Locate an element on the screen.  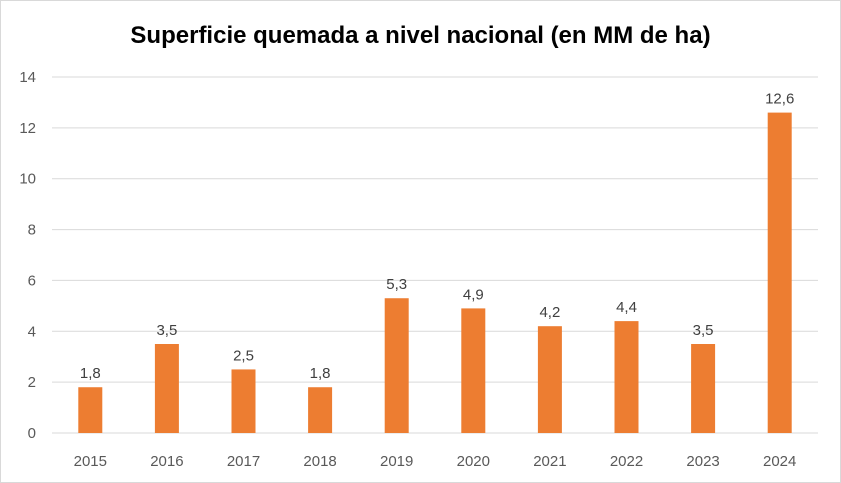
x-tick-label: 2020 is located at coordinates (473, 461).